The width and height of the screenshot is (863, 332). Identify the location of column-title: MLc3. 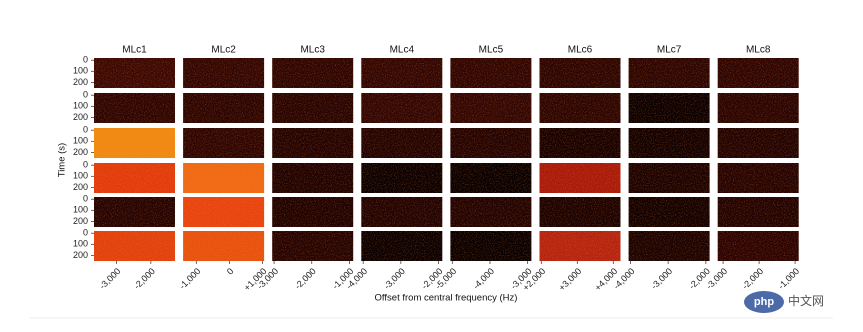
(312, 50).